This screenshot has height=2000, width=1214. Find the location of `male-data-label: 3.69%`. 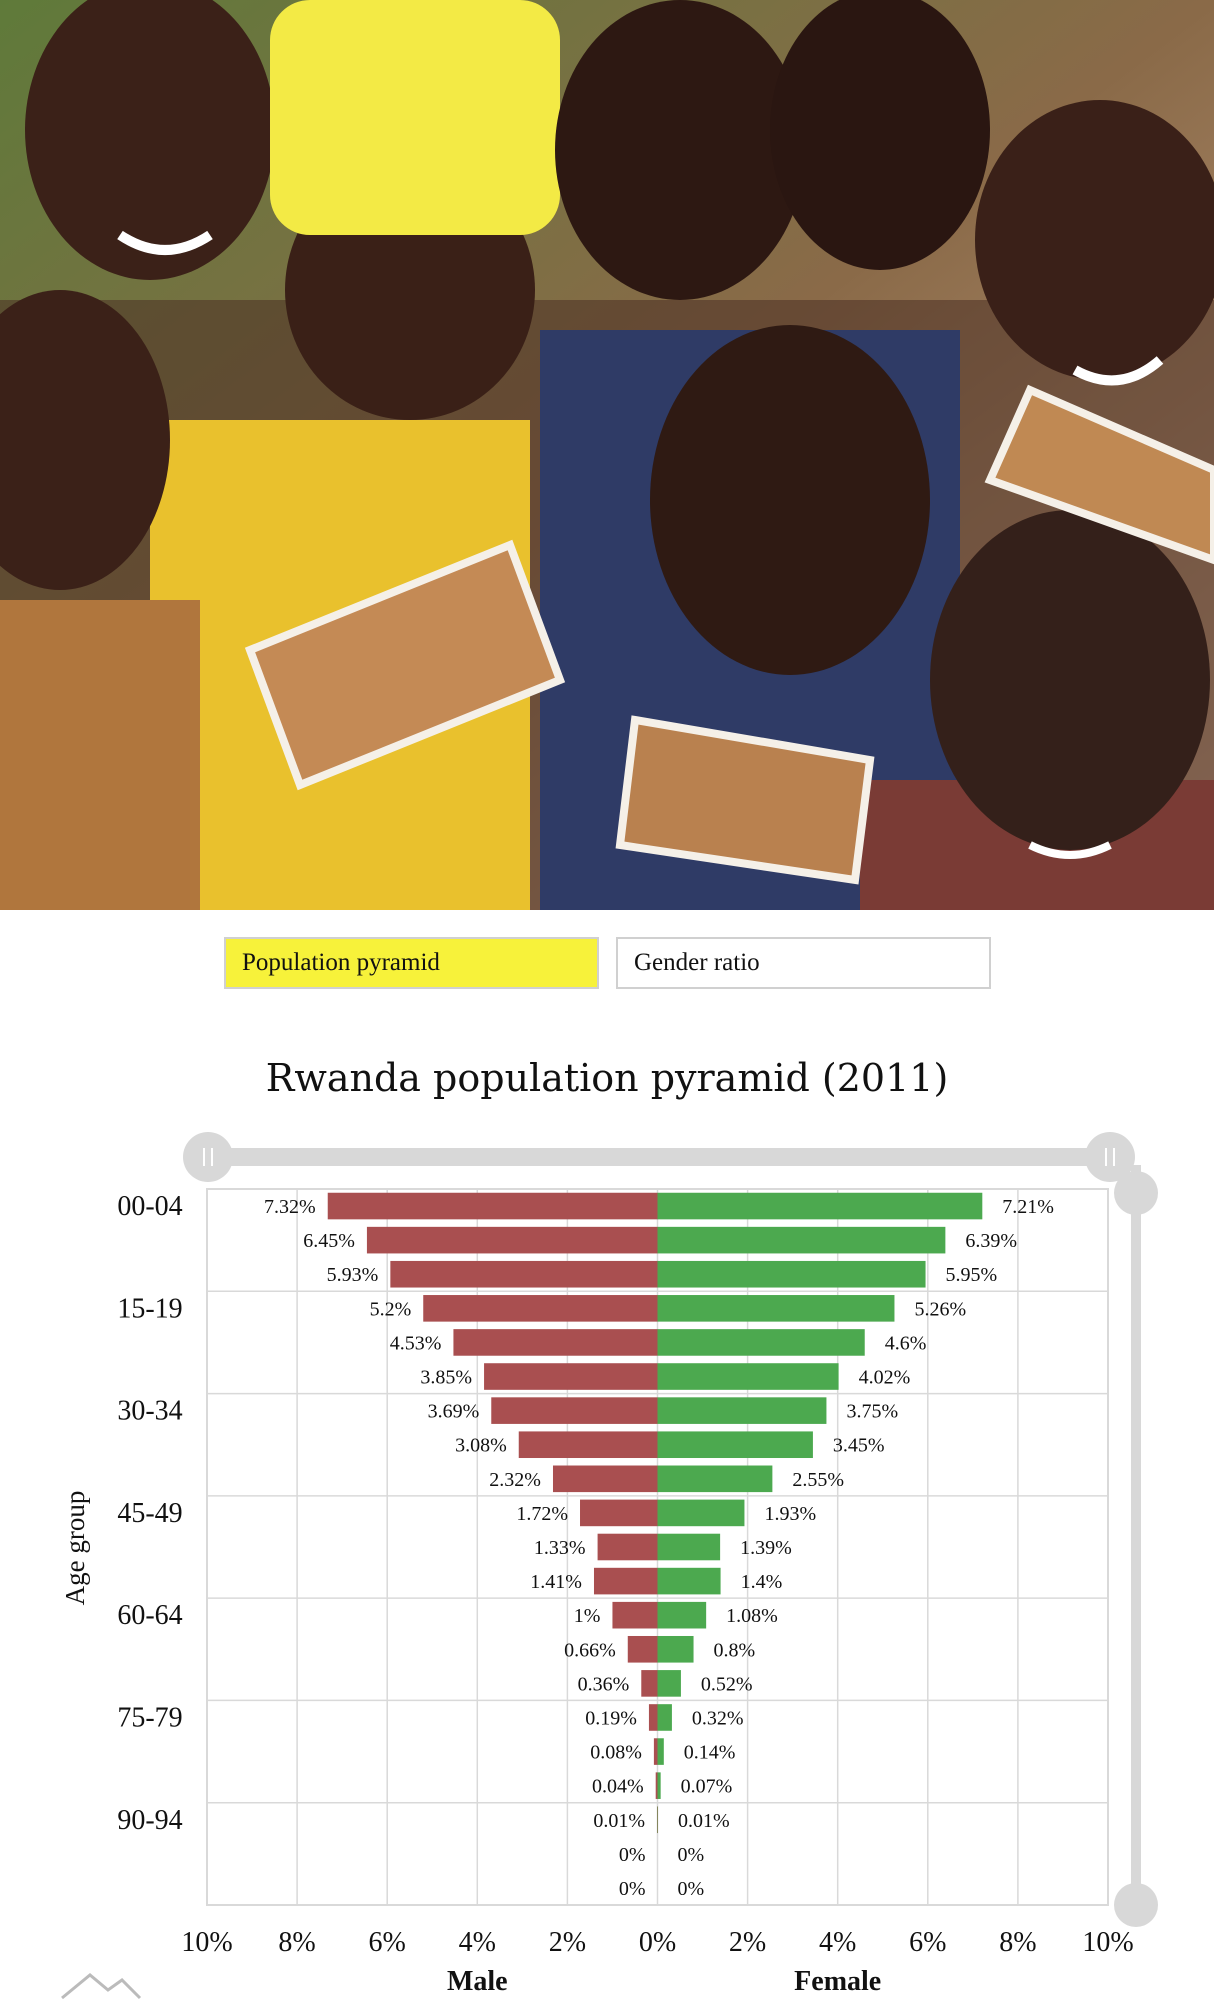

male-data-label: 3.69% is located at coordinates (454, 1412).